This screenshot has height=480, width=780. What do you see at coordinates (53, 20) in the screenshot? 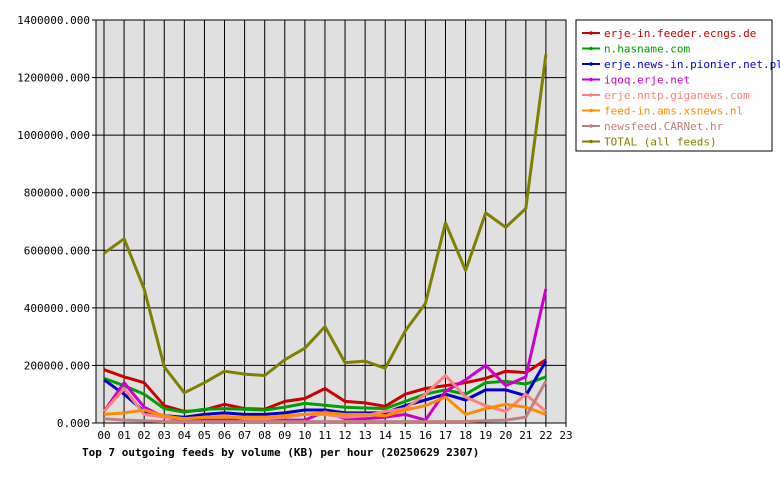
I see `y-tick-label: 1400000.000` at bounding box center [53, 20].